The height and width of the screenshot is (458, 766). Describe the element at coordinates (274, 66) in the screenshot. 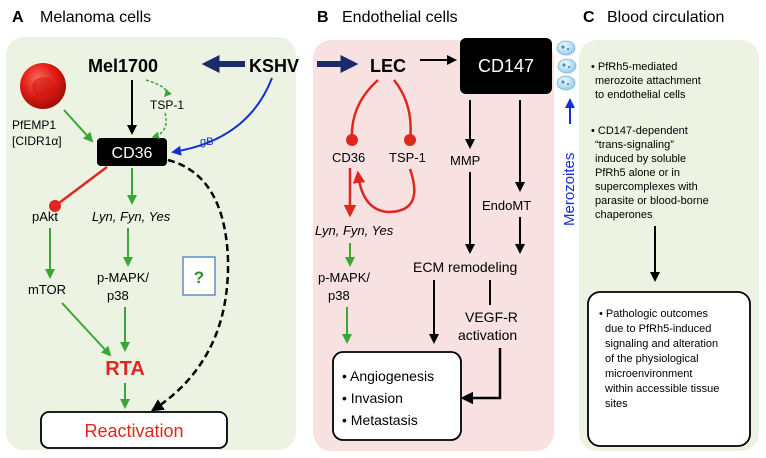

I see `kshv-label: KSHV` at that location.